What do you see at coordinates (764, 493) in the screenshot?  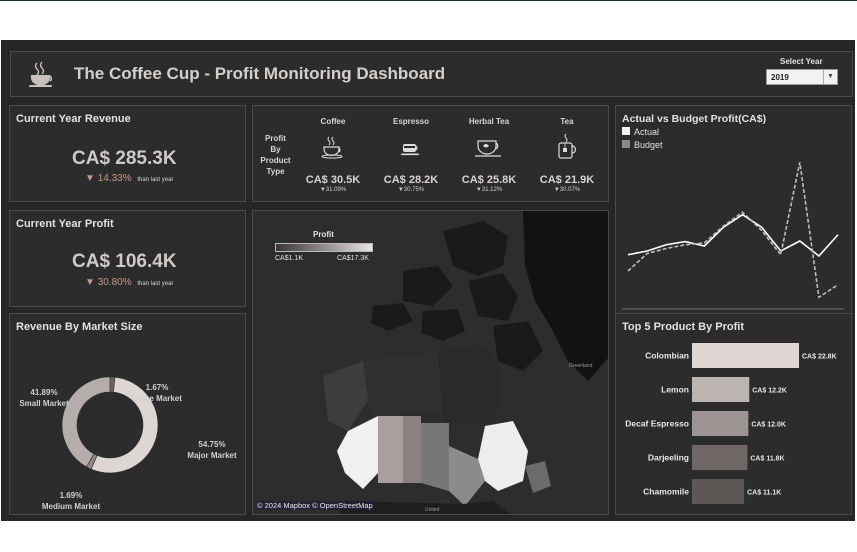 I see `bar-value-label: CA$ 11.1K` at bounding box center [764, 493].